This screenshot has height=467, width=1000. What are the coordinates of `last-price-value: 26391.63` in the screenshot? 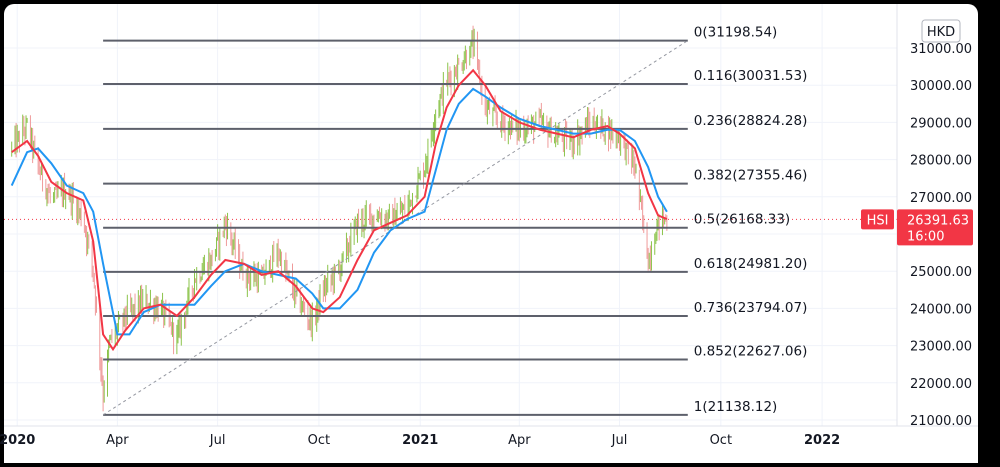 It's located at (938, 220).